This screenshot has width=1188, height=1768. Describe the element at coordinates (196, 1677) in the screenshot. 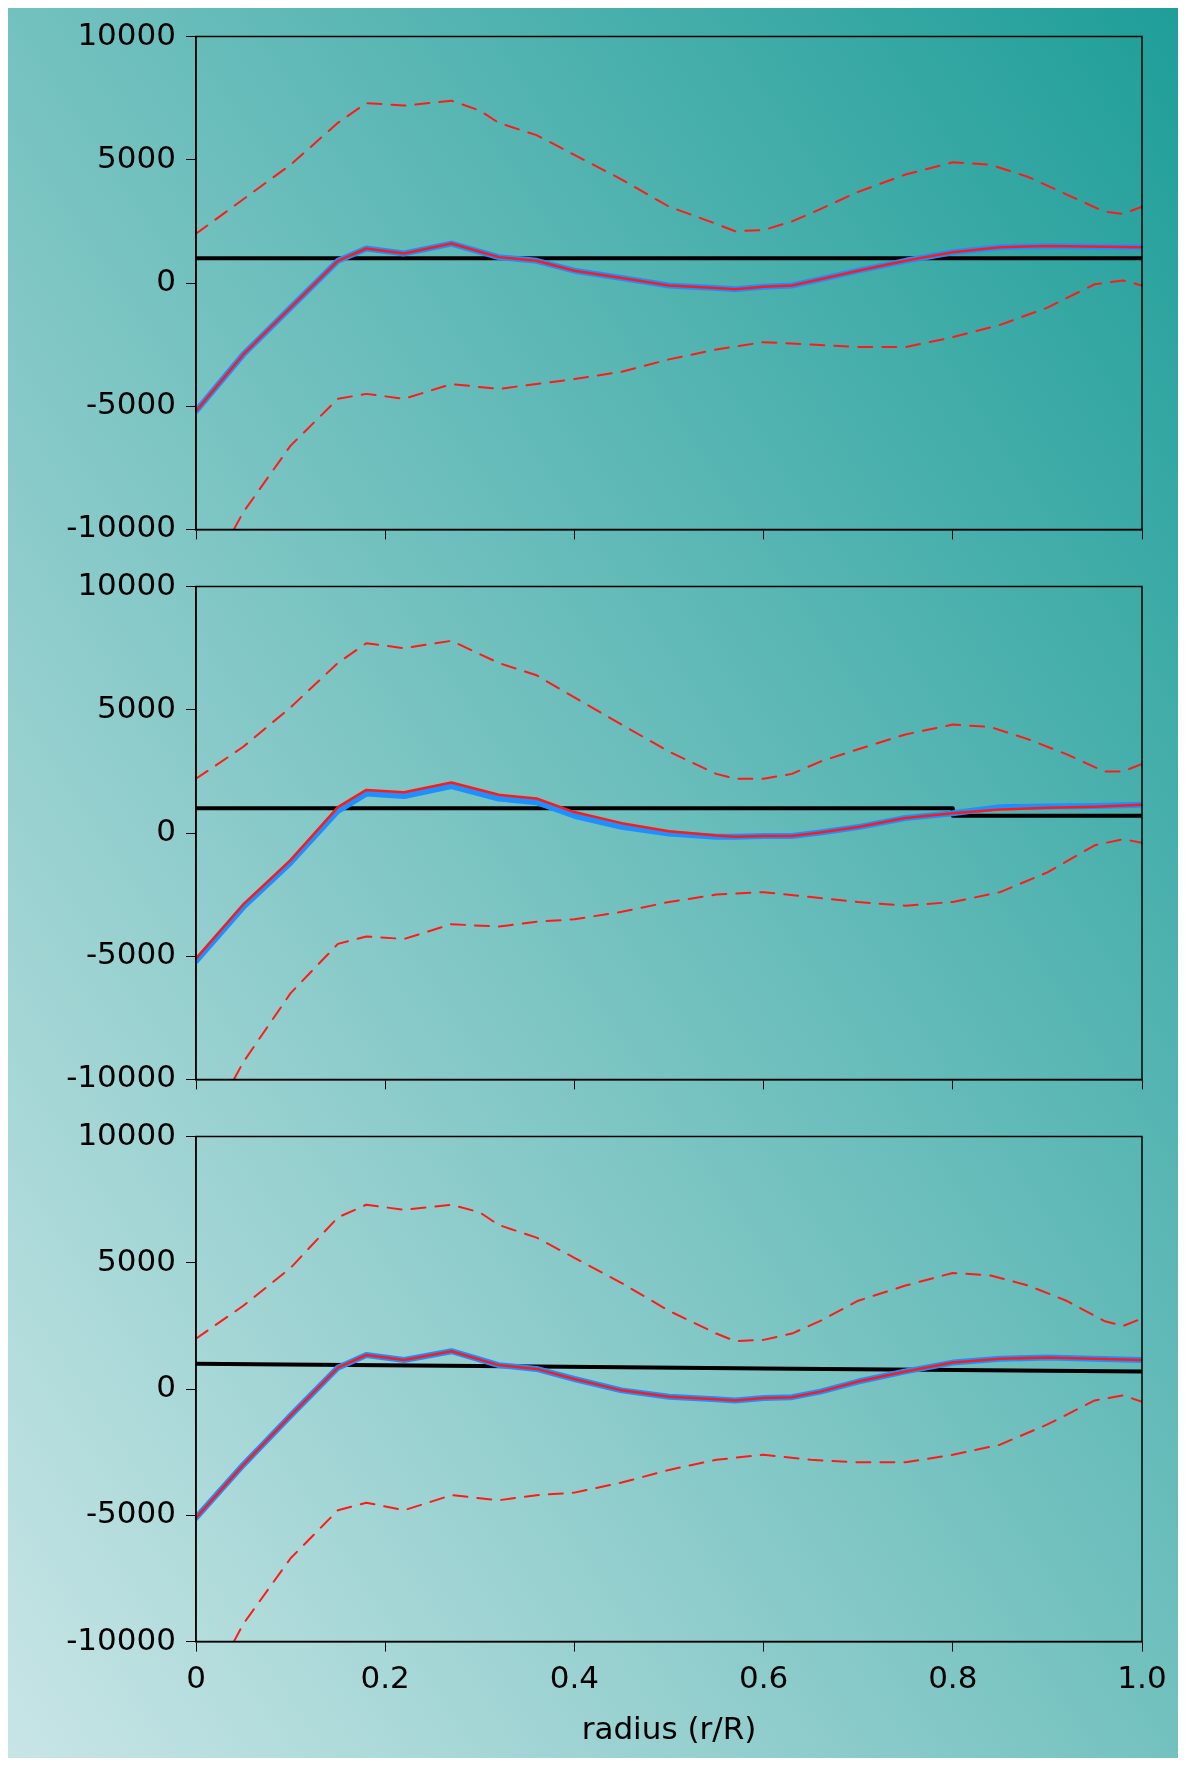

I see `x-tick-label: 0` at that location.